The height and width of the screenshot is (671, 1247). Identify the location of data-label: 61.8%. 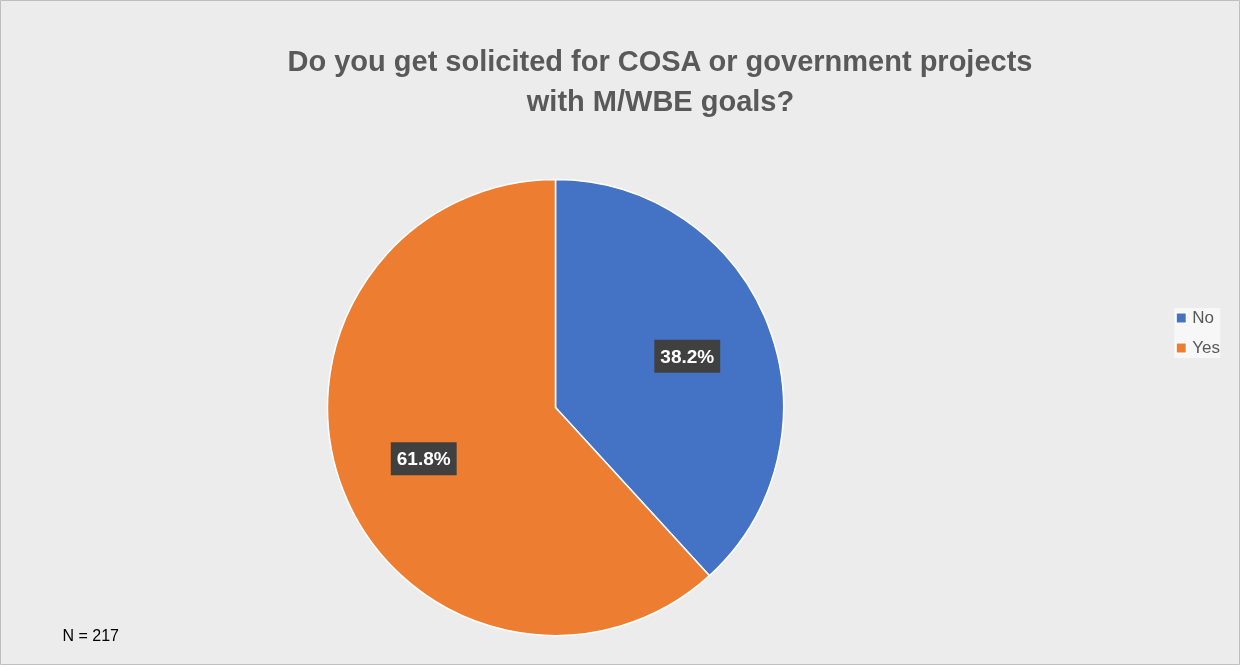
(423, 459).